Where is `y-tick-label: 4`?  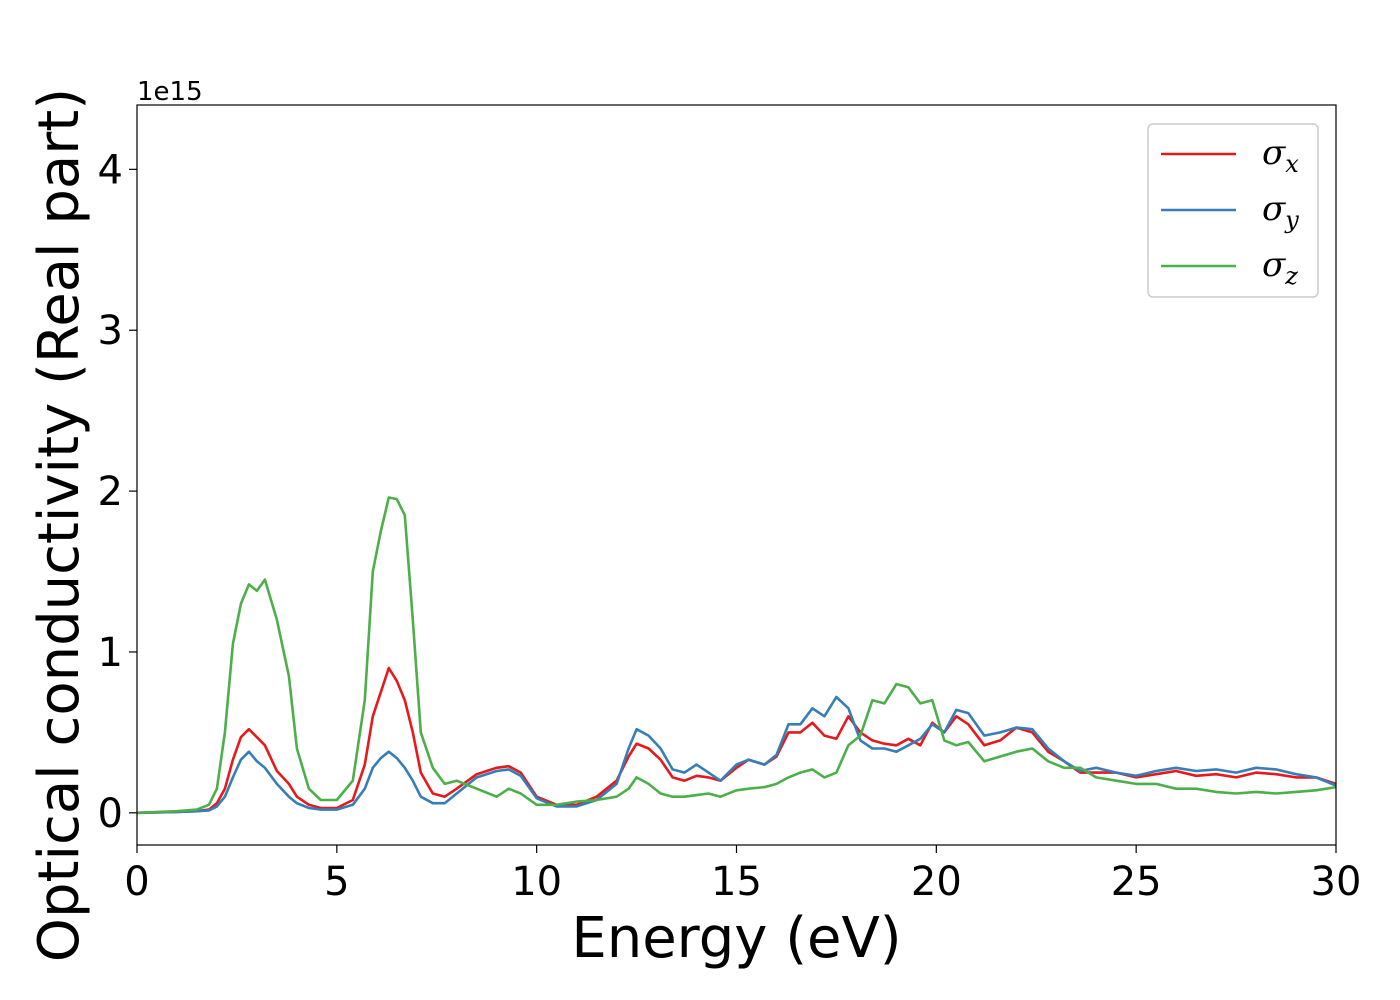 y-tick-label: 4 is located at coordinates (110, 170).